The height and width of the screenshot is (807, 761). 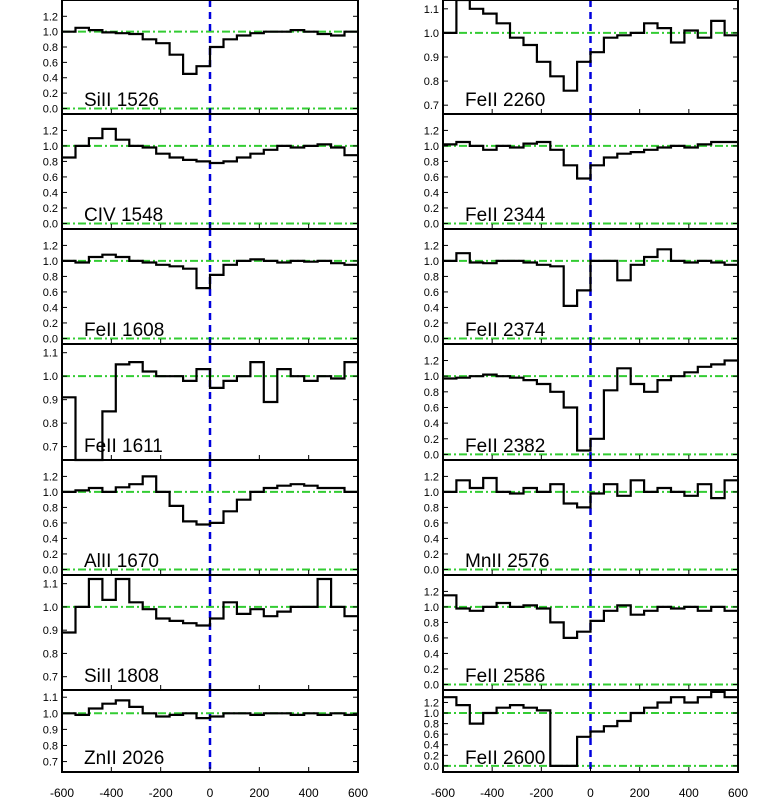 I want to click on panel-label: MnII 2576, so click(x=507, y=561).